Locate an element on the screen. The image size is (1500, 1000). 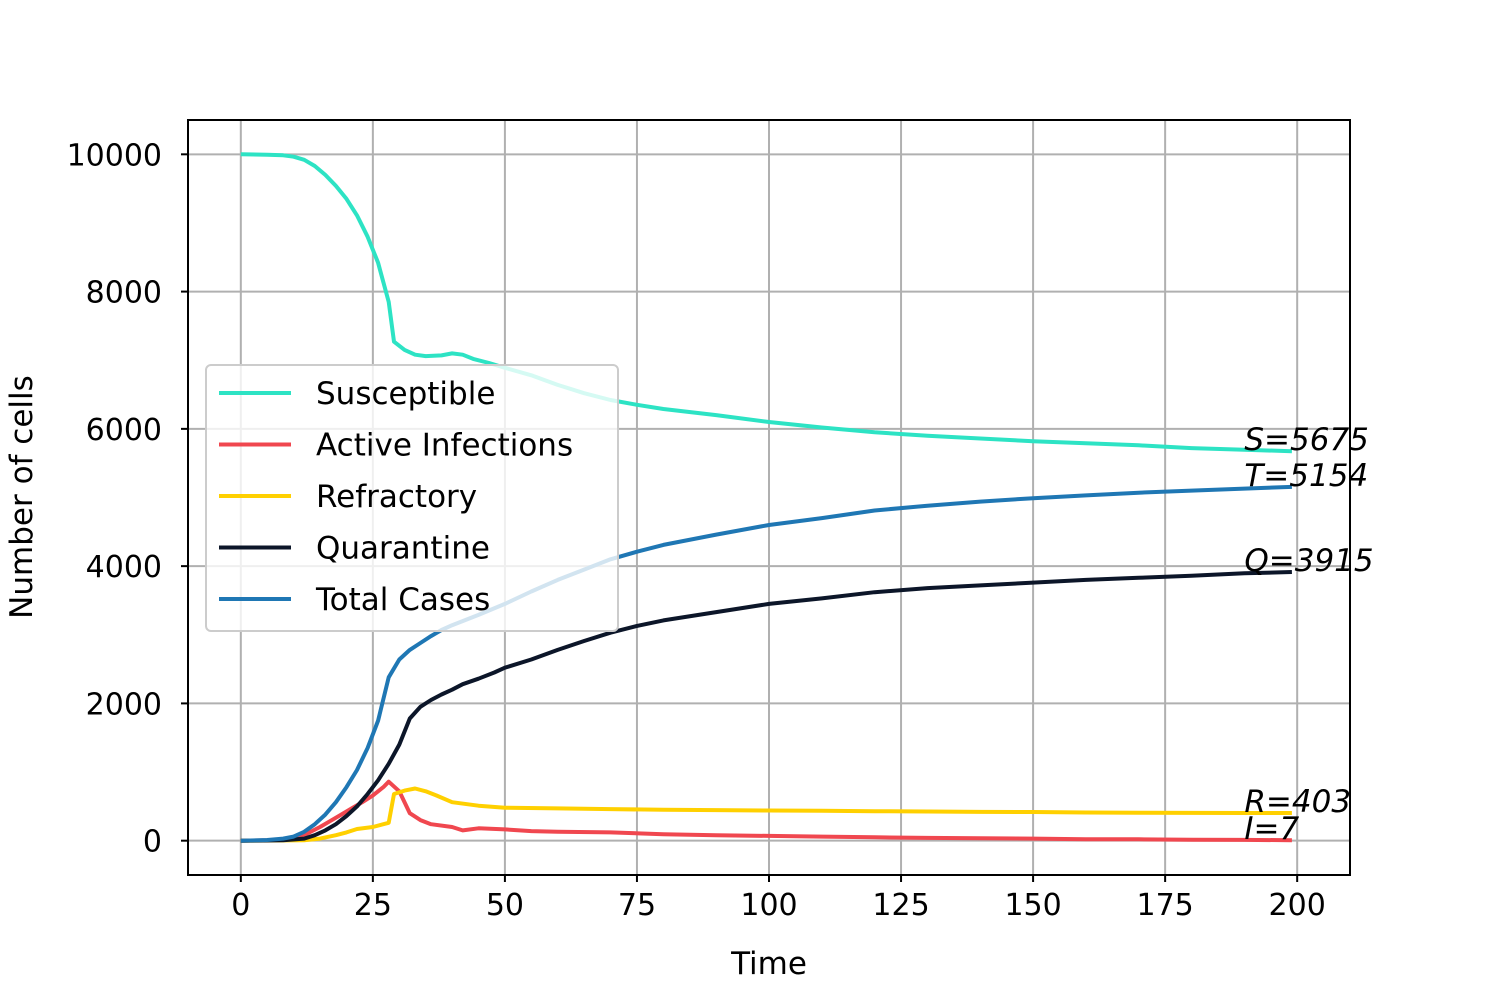
x-tick-label: 150 is located at coordinates (1032, 905).